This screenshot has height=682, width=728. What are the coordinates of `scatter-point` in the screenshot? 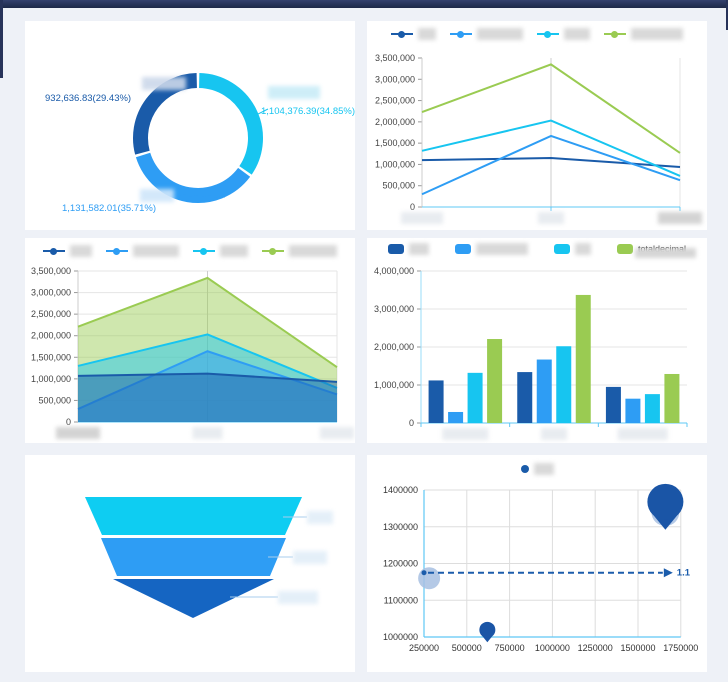 It's located at (429, 578).